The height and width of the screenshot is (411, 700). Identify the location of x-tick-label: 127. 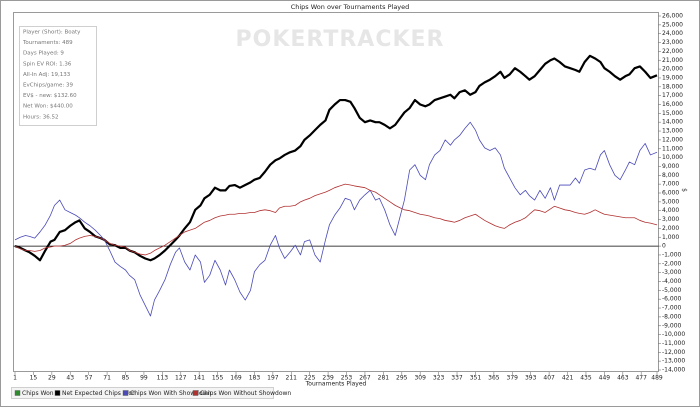
(181, 378).